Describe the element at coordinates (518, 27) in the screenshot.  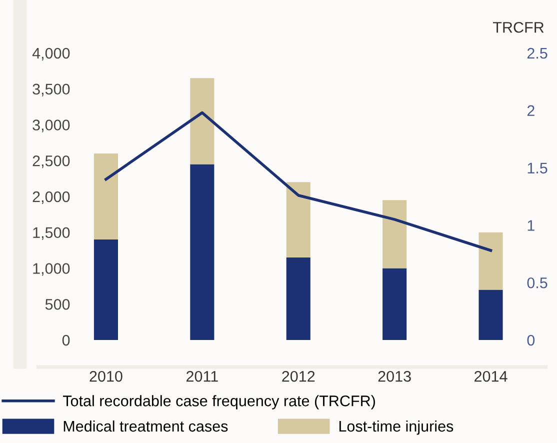
I see `y2-axis-title: TRCFR` at that location.